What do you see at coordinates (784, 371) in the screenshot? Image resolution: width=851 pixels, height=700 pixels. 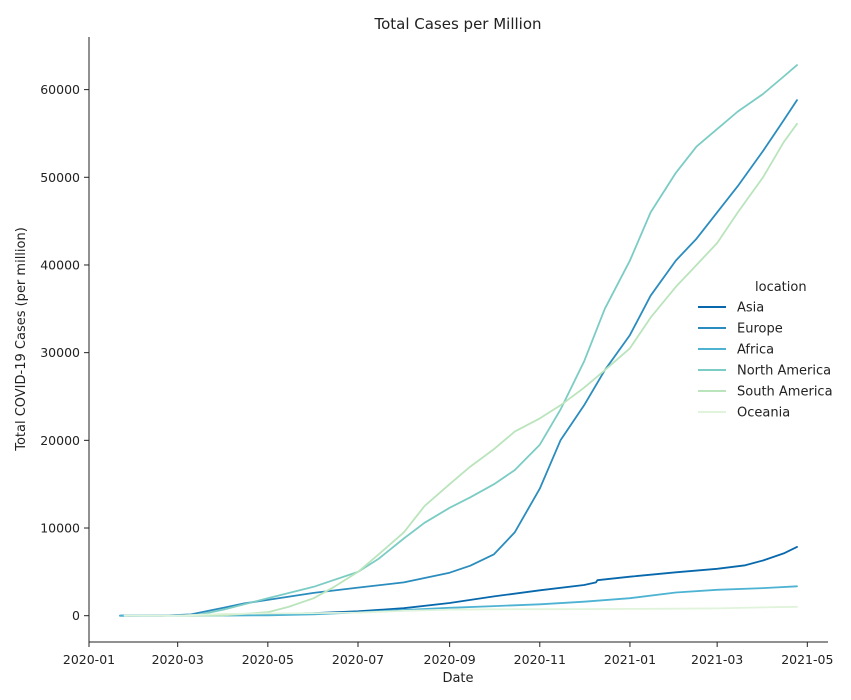 I see `legend-label-north-america: North America` at bounding box center [784, 371].